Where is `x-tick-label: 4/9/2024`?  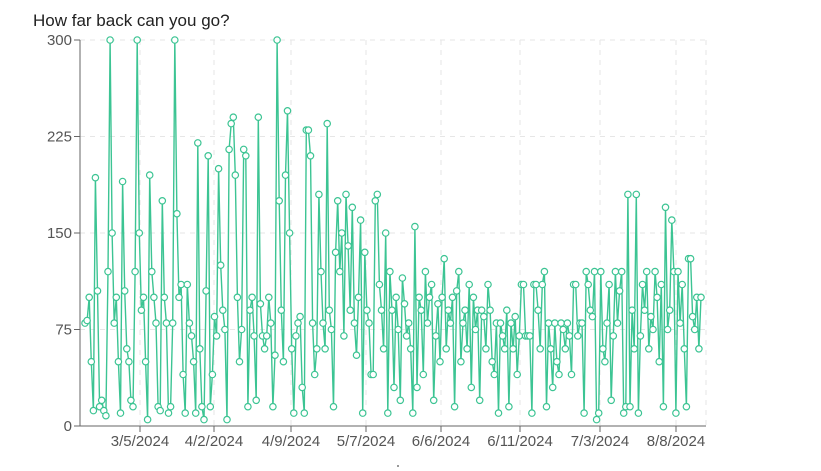
x-tick-label: 4/9/2024 is located at coordinates (291, 441).